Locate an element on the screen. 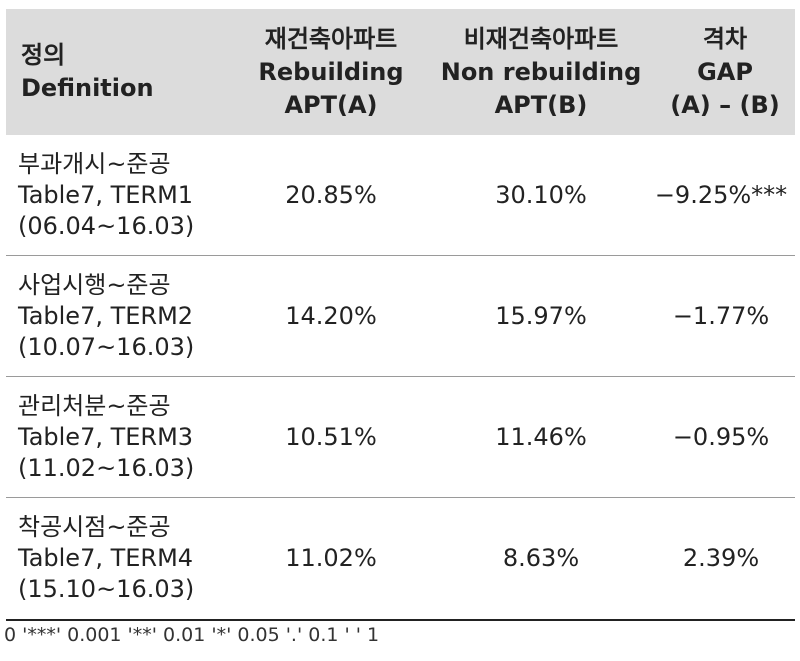 Image resolution: width=800 pixels, height=661 pixels. definition-cell: 착공시점~준공 Table7, TERM4 (15.10~16.03) is located at coordinates (106, 558).